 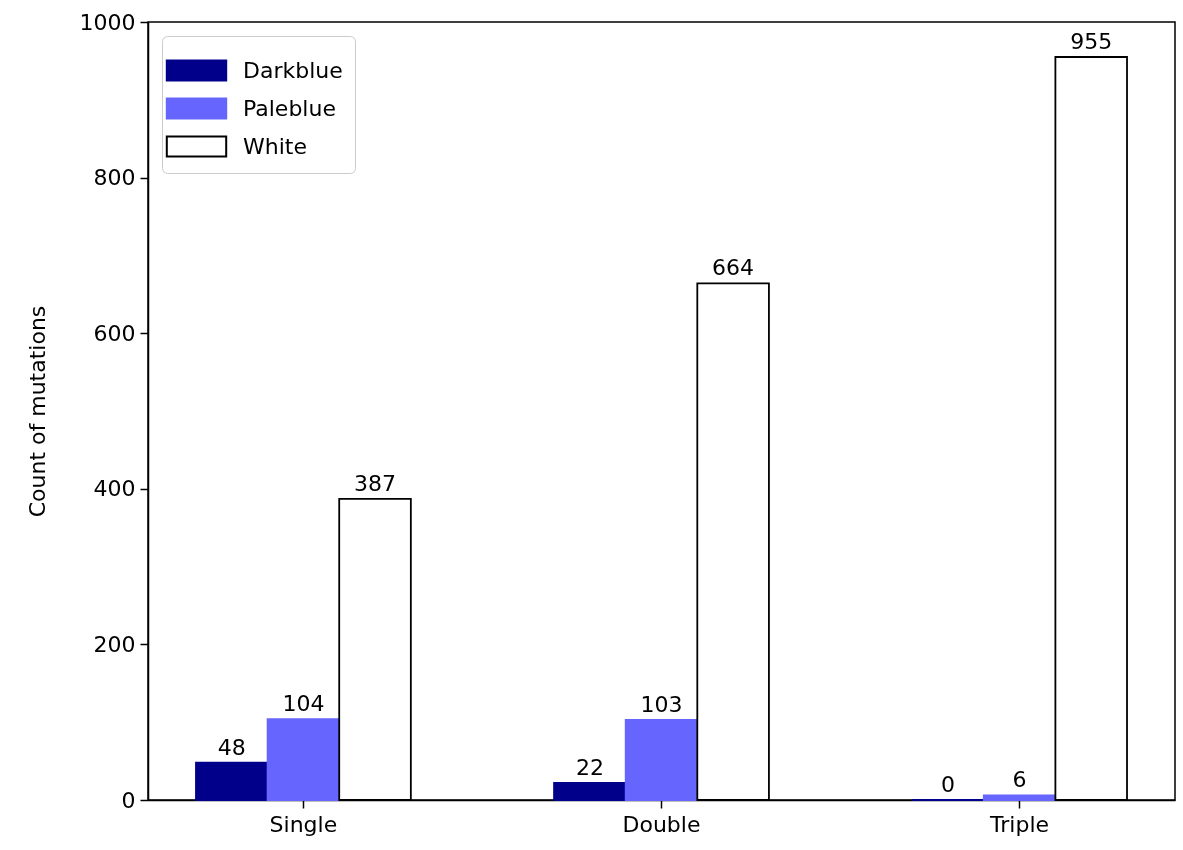 What do you see at coordinates (733, 268) in the screenshot?
I see `data-label: 664` at bounding box center [733, 268].